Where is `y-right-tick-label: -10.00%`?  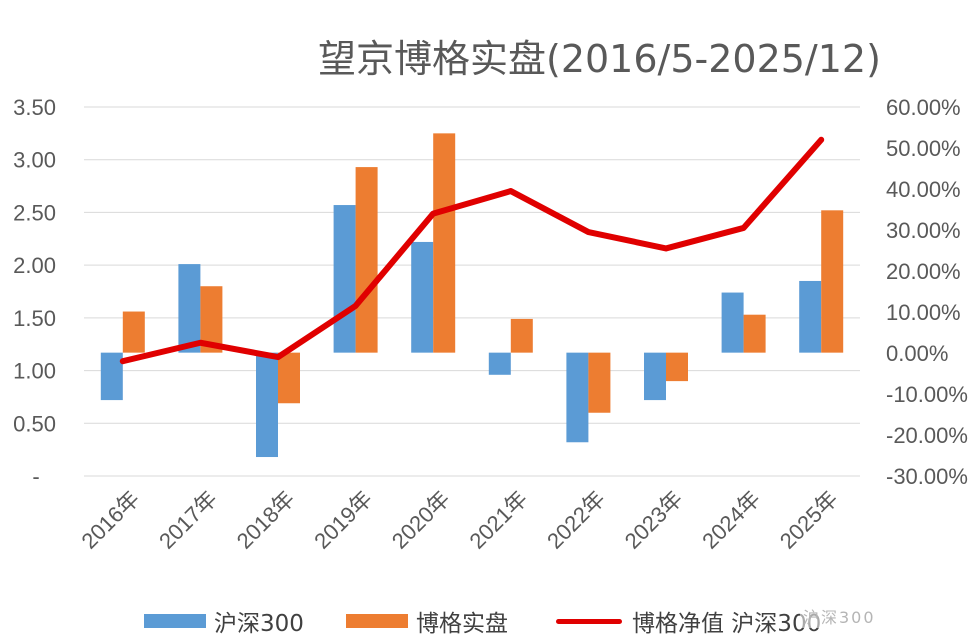 y-right-tick-label: -10.00% is located at coordinates (927, 394).